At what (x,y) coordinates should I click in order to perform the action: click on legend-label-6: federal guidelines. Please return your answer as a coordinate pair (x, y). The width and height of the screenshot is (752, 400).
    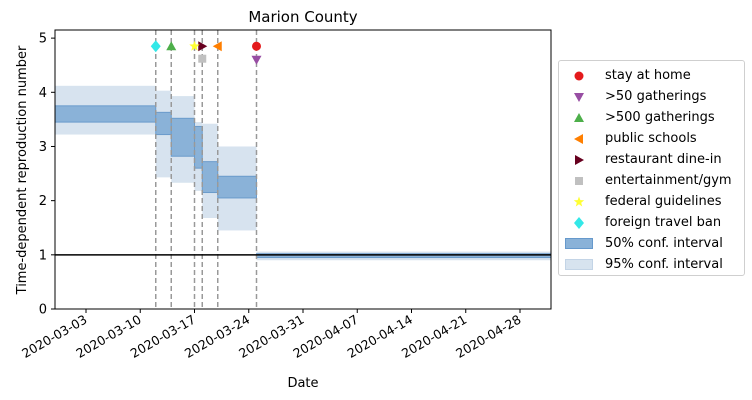
    Looking at the image, I should click on (663, 201).